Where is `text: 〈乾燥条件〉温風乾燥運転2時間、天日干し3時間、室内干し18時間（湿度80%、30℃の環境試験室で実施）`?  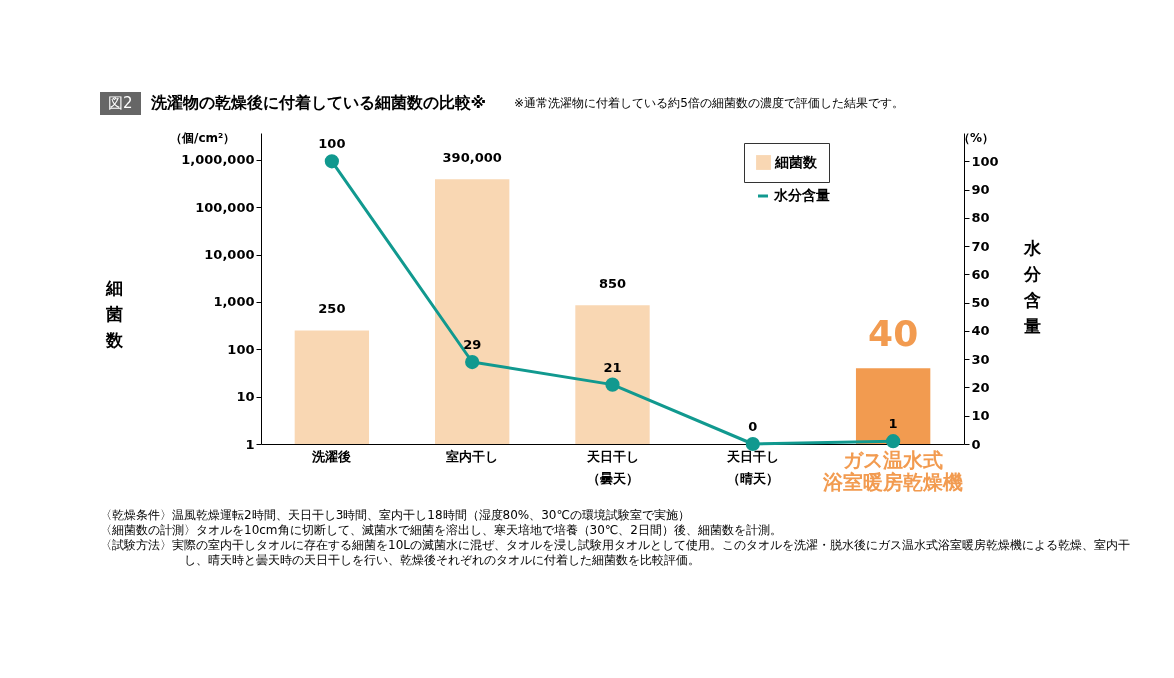
text: 〈乾燥条件〉温風乾燥運転2時間、天日干し3時間、室内干し18時間（湿度80%、30℃の環境試験室で実施） is located at coordinates (395, 515).